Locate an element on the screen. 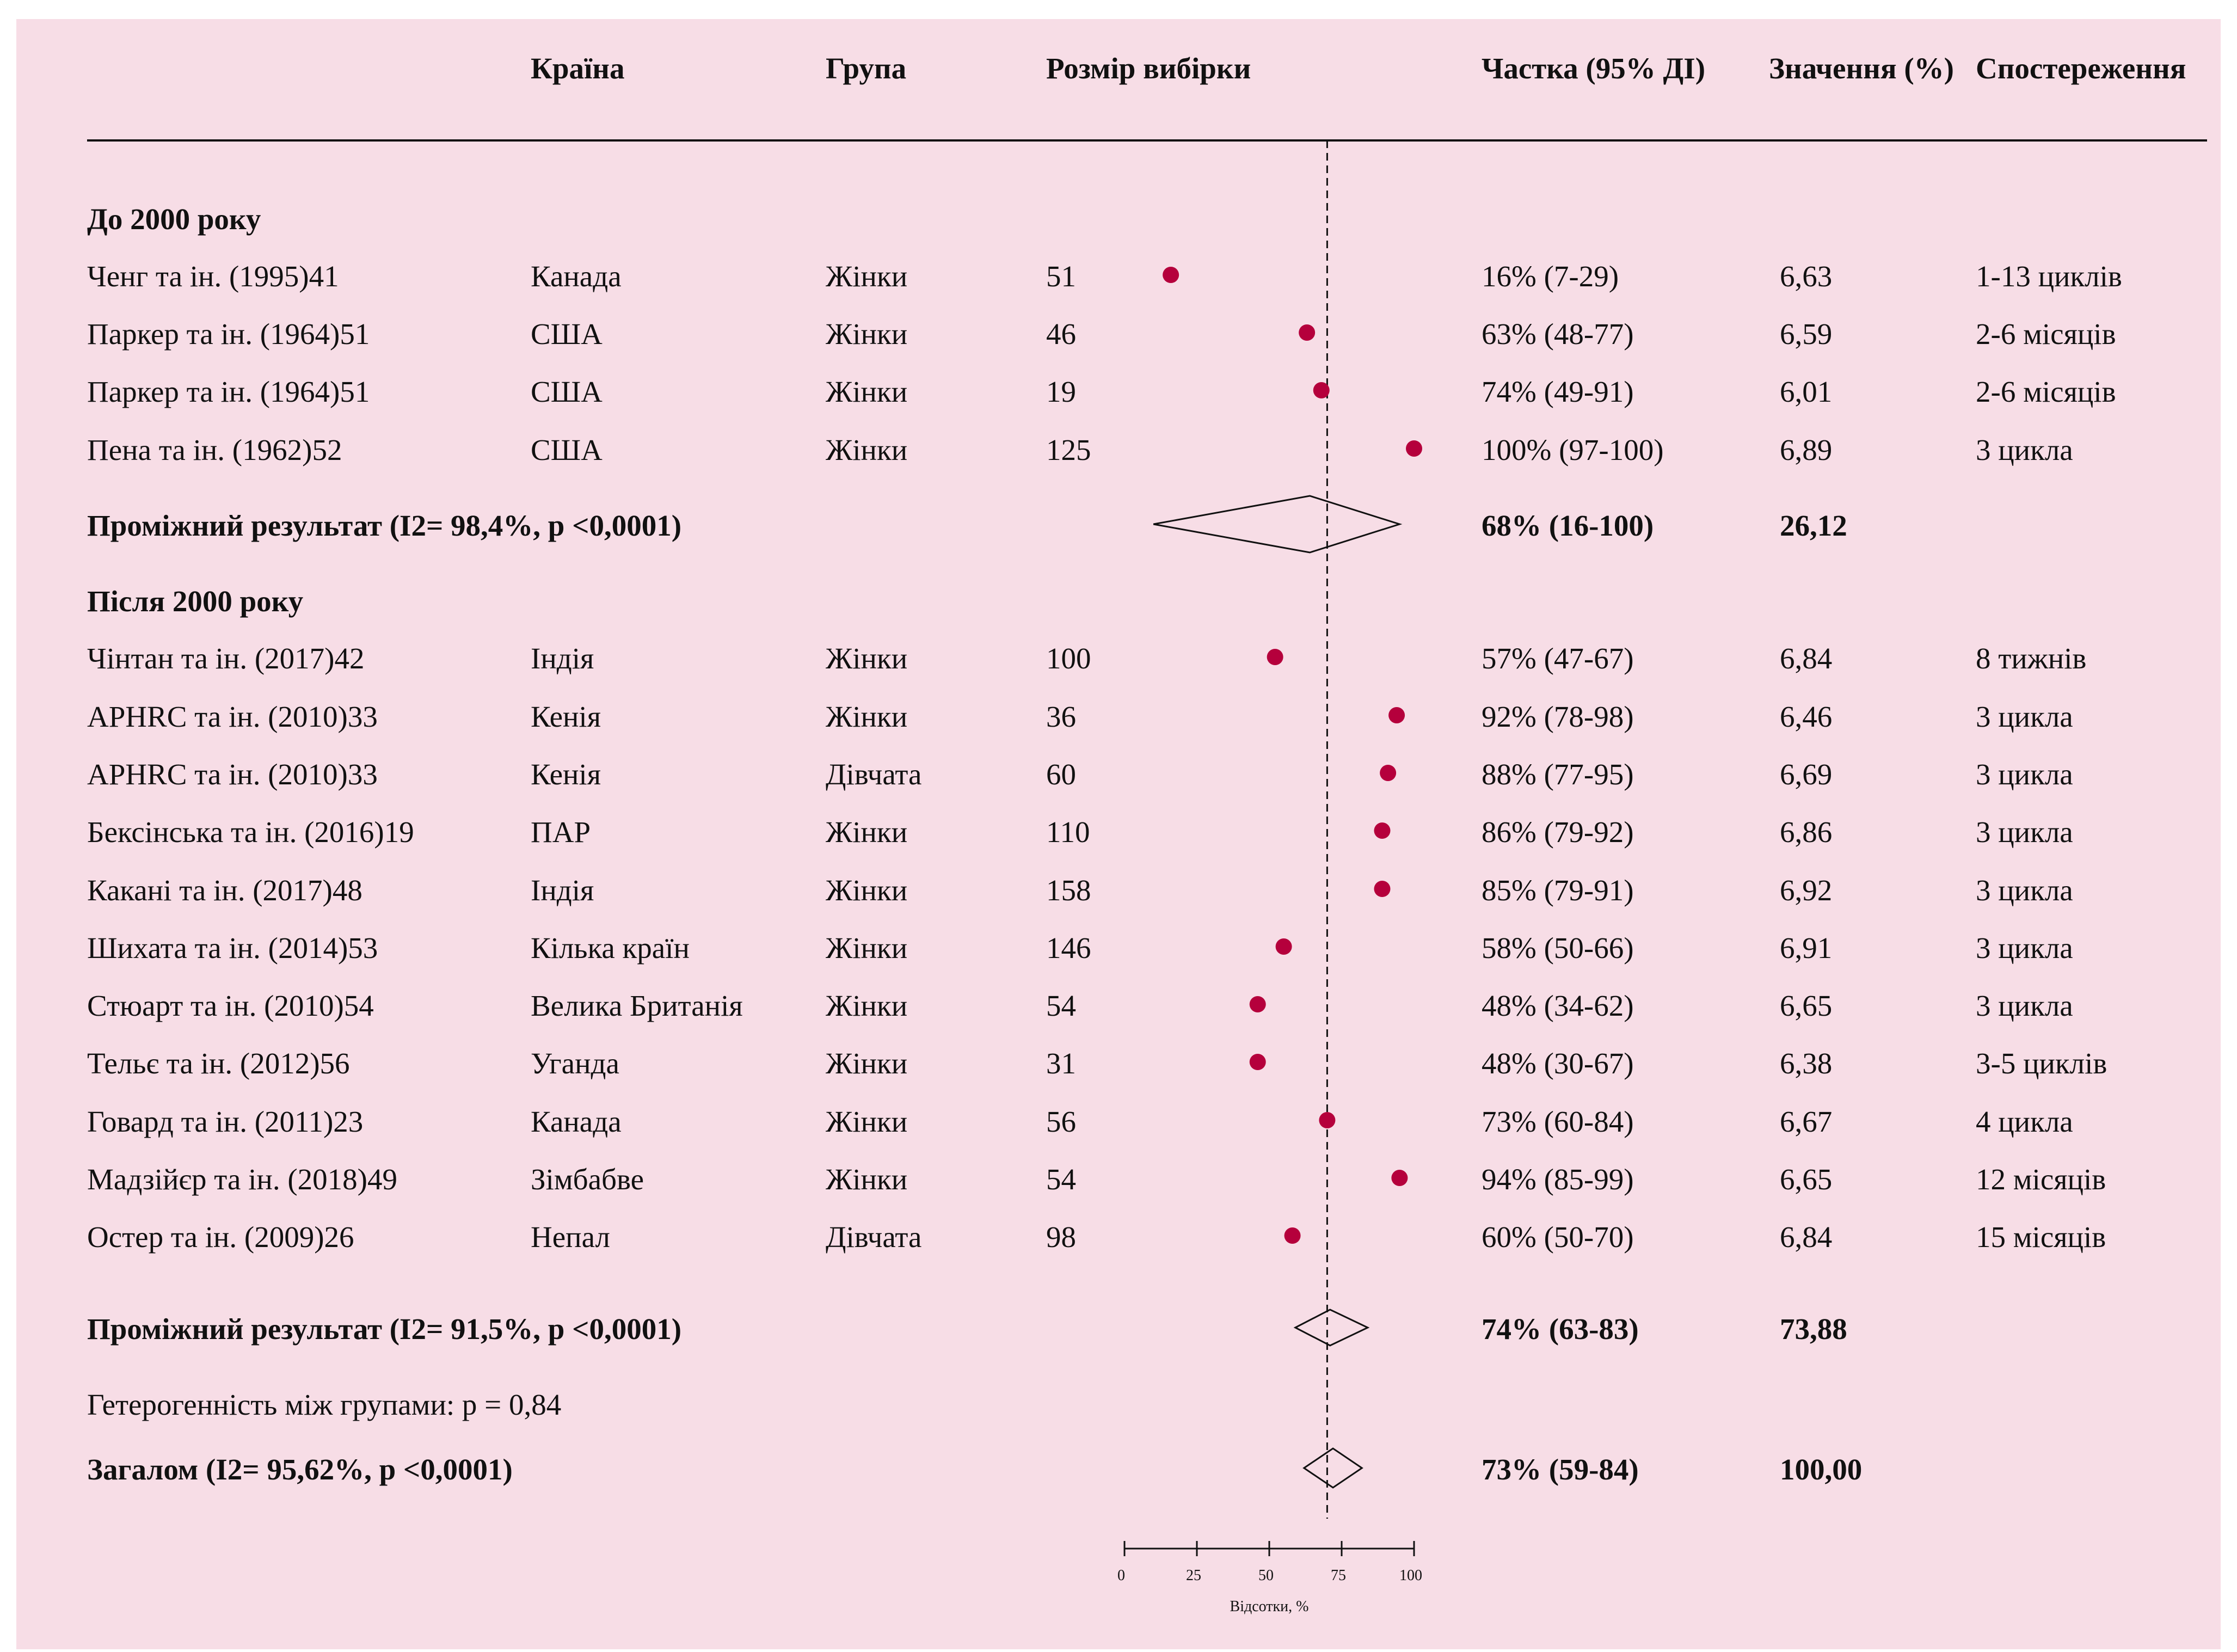 This screenshot has width=2237, height=1652. country-cell: Канада is located at coordinates (576, 1121).